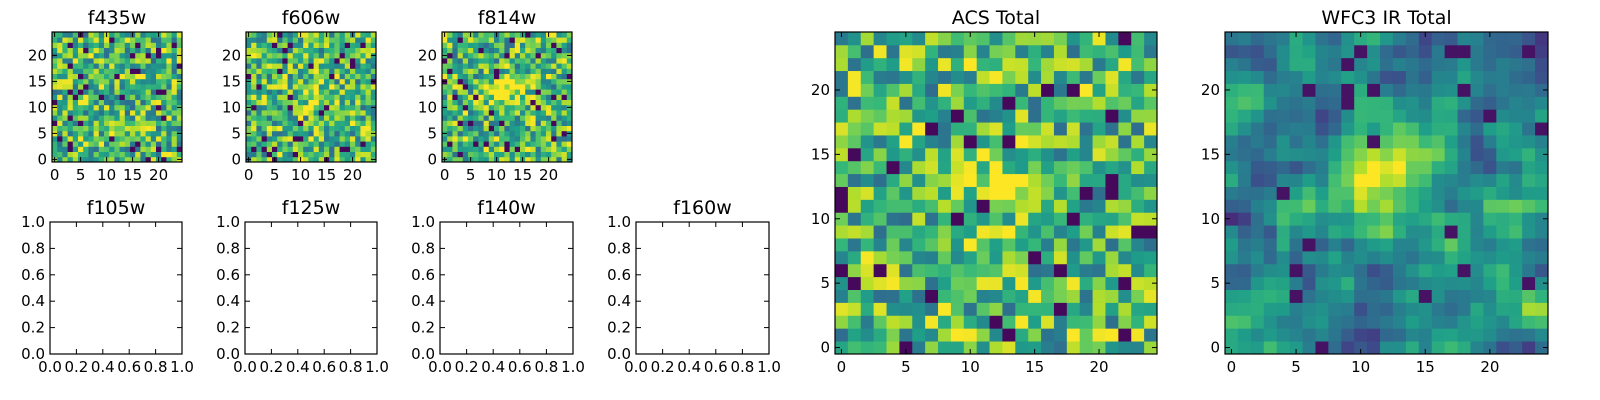 The height and width of the screenshot is (400, 1600). What do you see at coordinates (493, 367) in the screenshot?
I see `x-tick-label: 0.4` at bounding box center [493, 367].